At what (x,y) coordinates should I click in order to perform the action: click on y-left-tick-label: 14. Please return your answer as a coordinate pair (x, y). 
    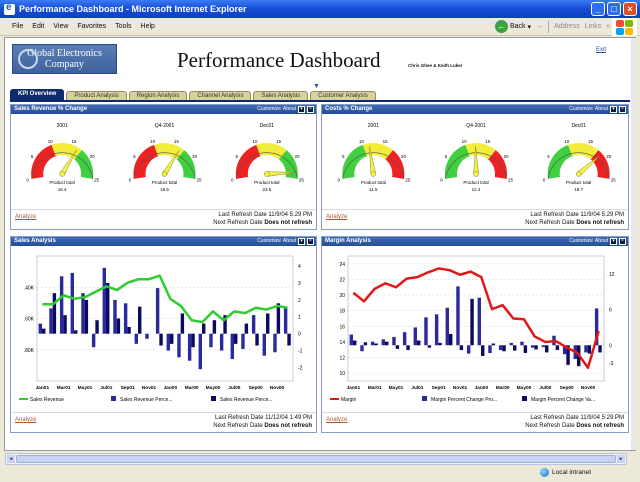
    Looking at the image, I should click on (342, 343).